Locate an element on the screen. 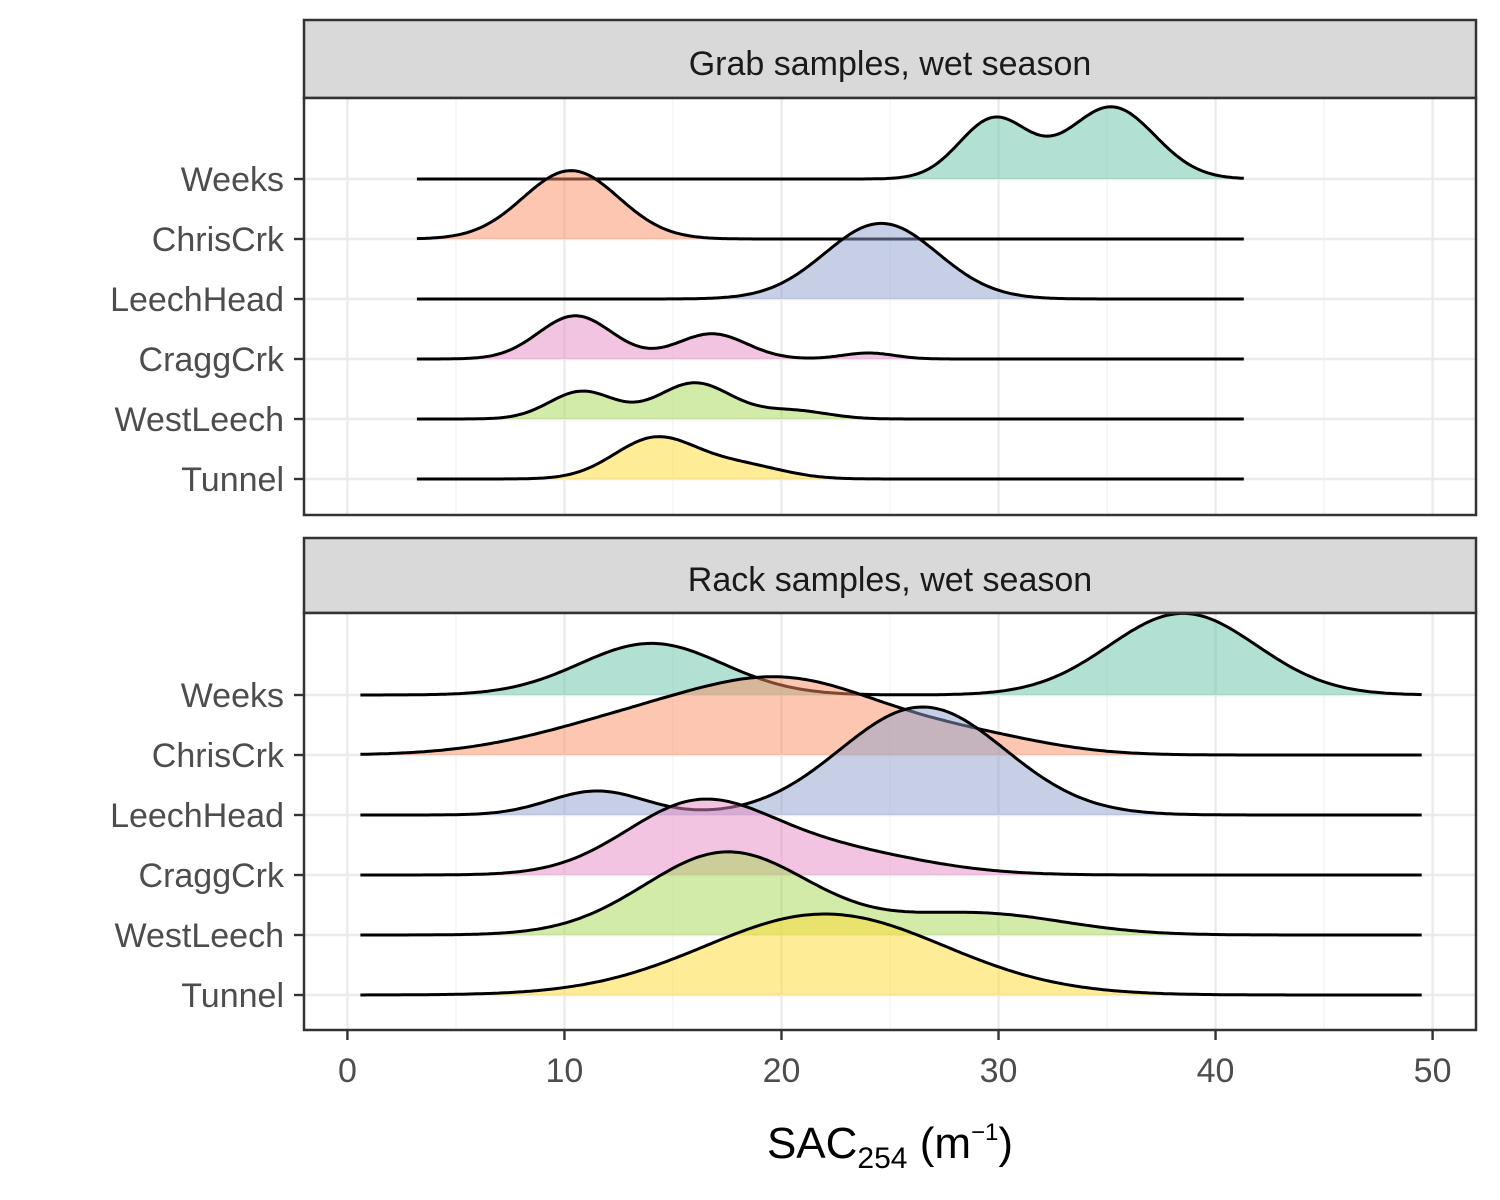 This screenshot has height=1200, width=1500. panel-title: Rack samples, wet season is located at coordinates (890, 580).